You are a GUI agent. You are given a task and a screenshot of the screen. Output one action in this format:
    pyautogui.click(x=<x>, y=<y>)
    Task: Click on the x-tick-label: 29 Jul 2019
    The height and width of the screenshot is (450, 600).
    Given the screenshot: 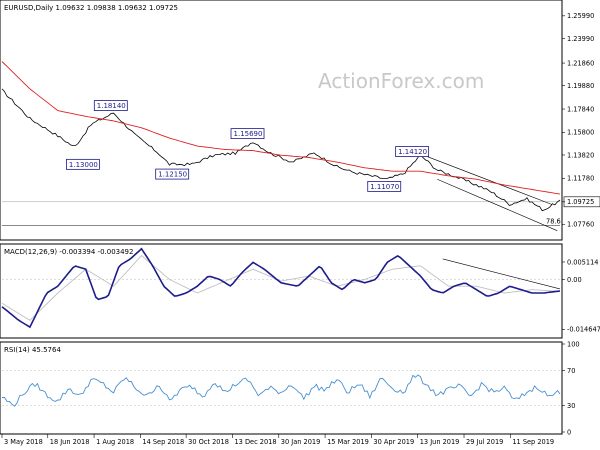 What is the action you would take?
    pyautogui.click(x=484, y=442)
    